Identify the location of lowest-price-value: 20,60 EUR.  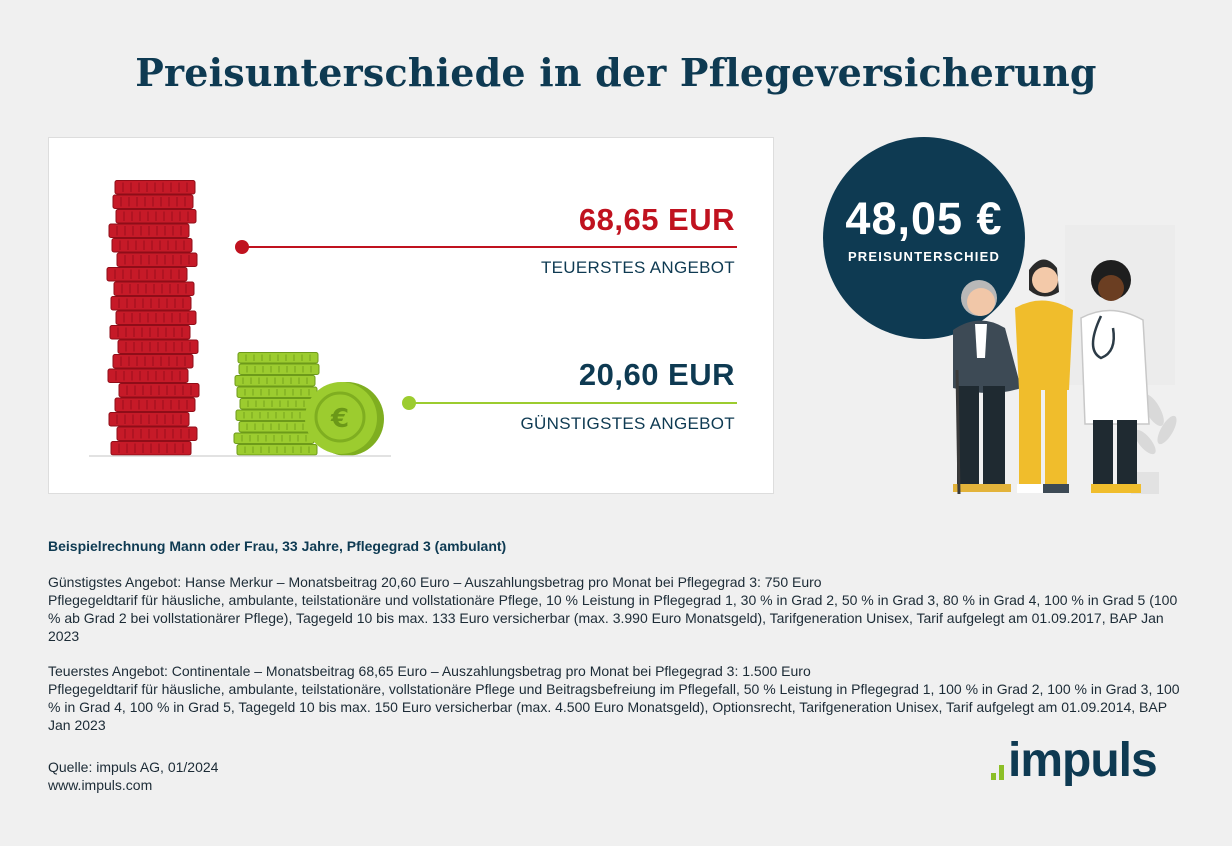
(656, 374).